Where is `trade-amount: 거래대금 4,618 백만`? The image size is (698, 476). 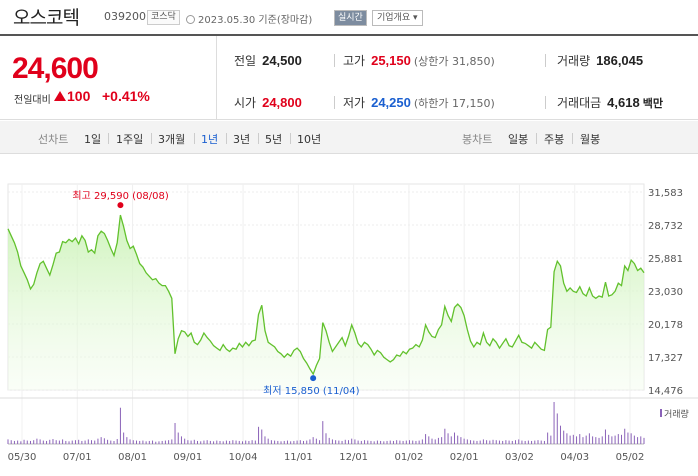
trade-amount: 거래대금 4,618 백만 is located at coordinates (610, 102).